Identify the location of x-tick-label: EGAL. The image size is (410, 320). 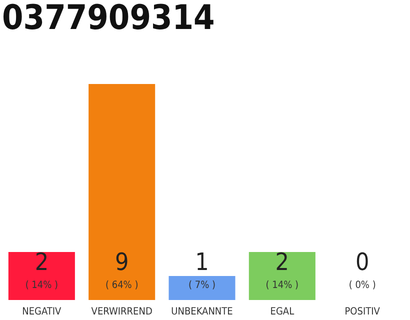
(282, 312).